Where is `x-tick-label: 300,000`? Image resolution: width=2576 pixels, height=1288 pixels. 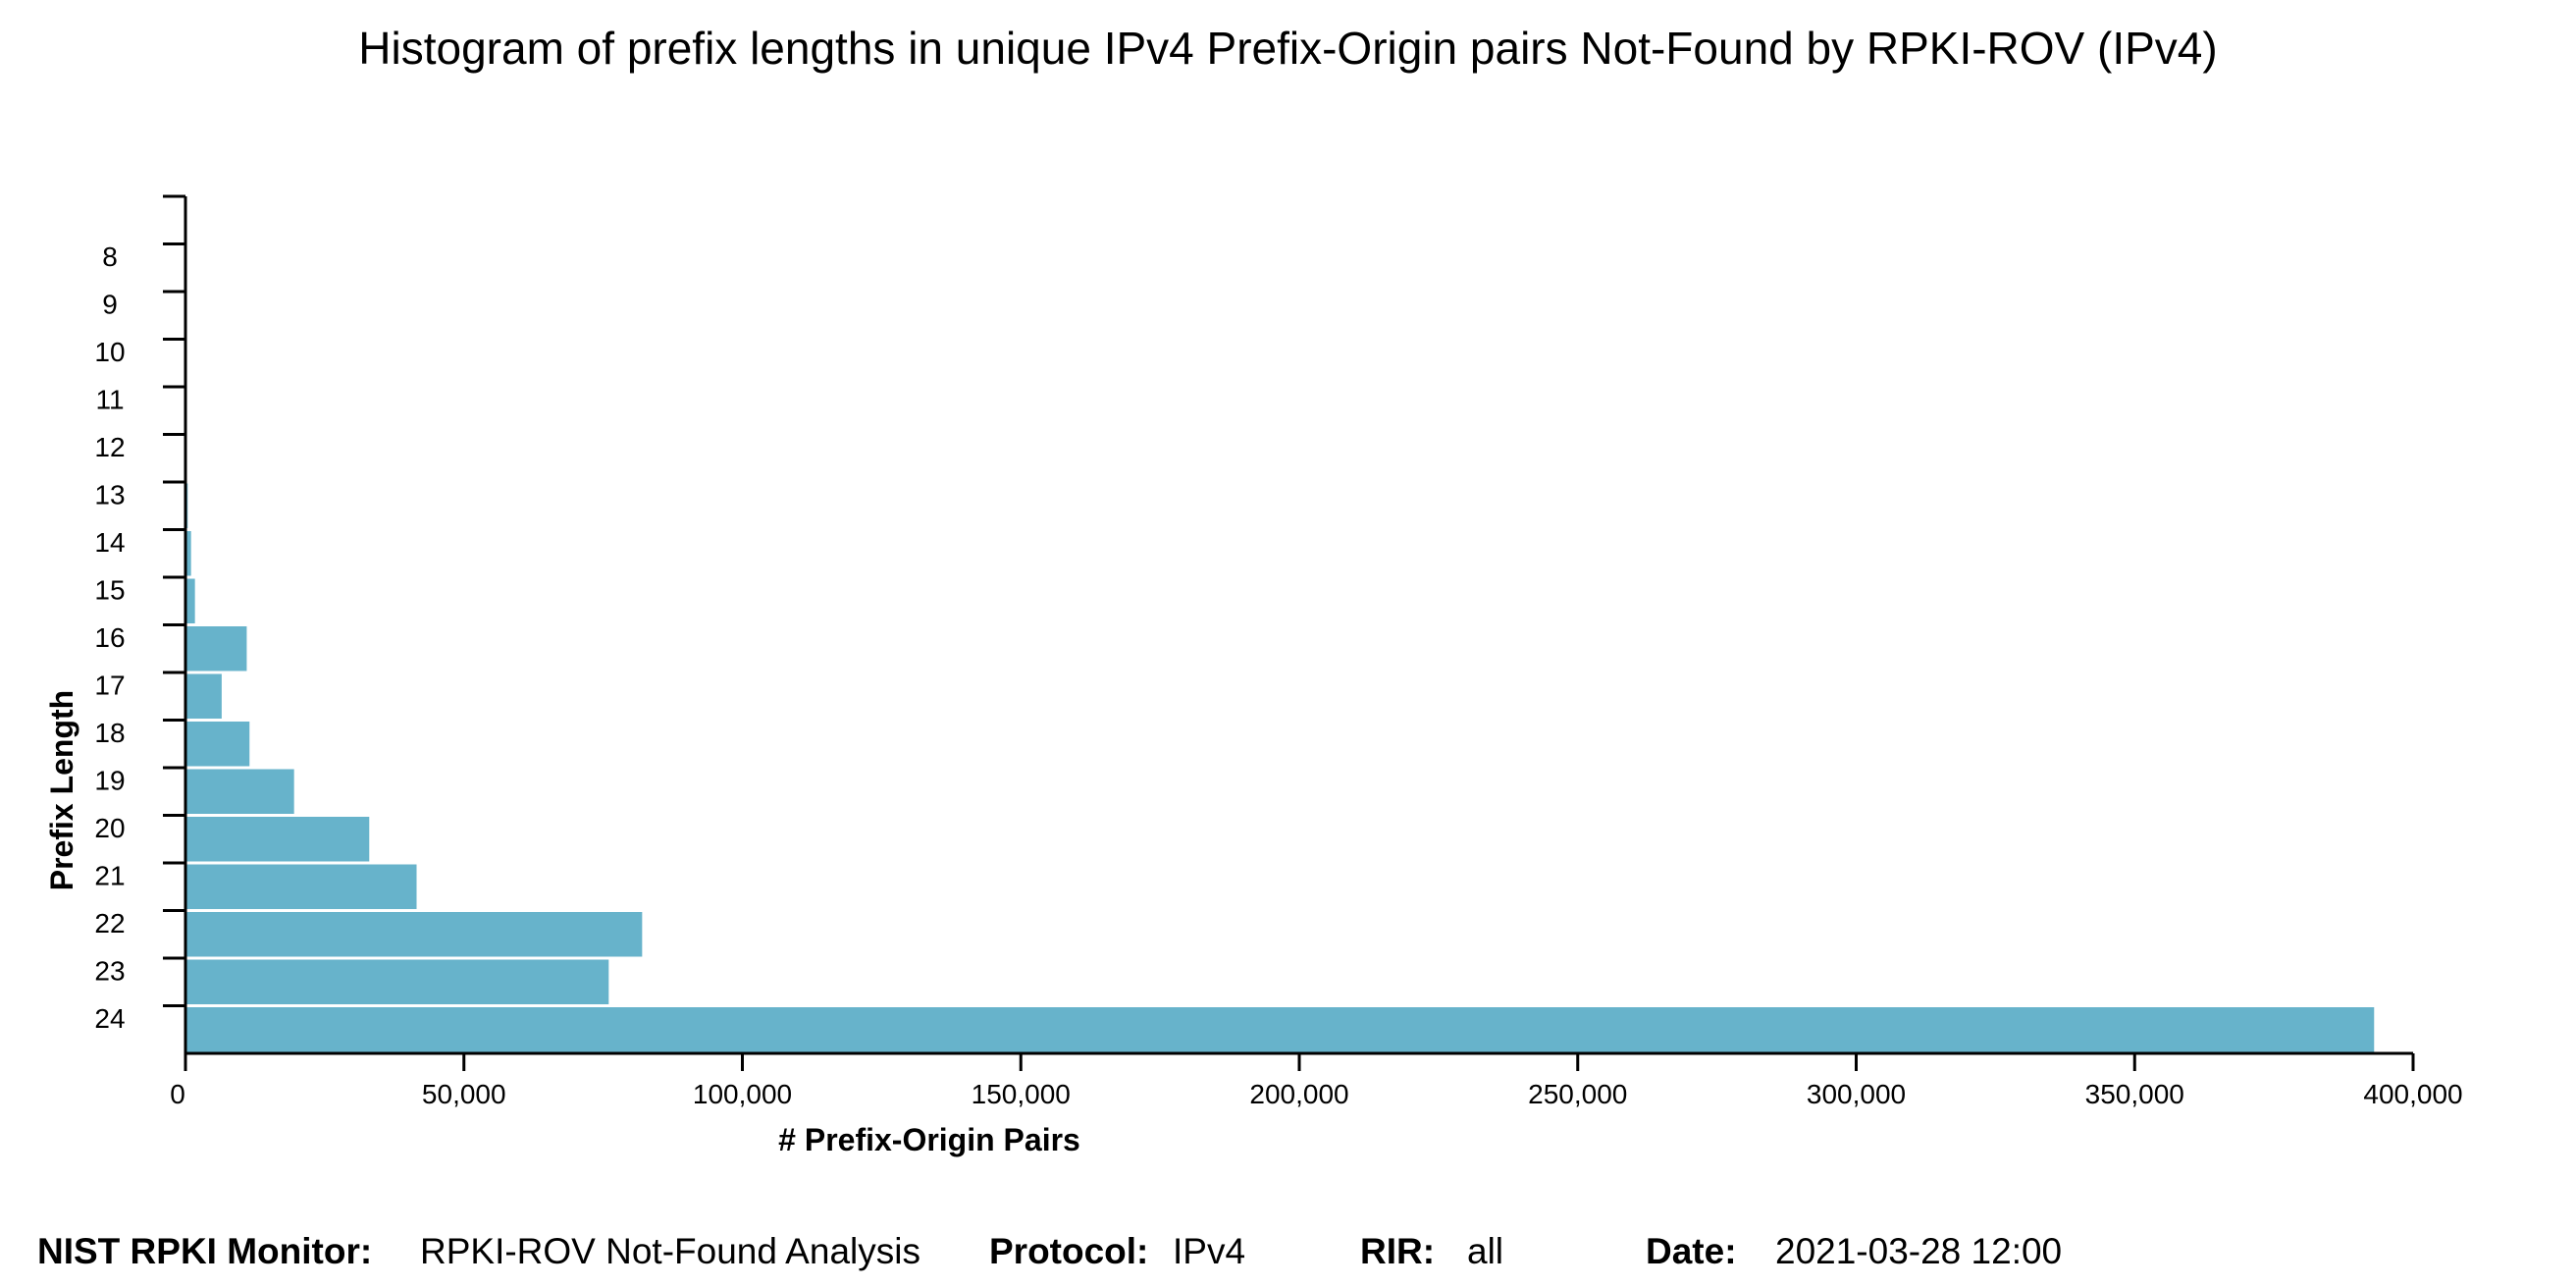 x-tick-label: 300,000 is located at coordinates (1856, 1094).